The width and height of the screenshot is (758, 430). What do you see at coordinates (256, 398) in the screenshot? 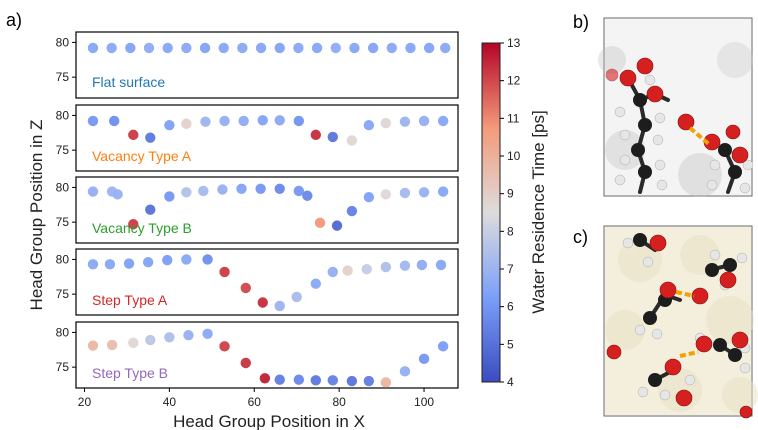
I see `x-axis: 20 40 60 80 100` at bounding box center [256, 398].